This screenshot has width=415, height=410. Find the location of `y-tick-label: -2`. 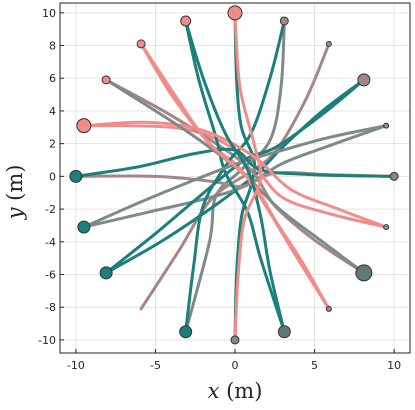

y-tick-label: -2 is located at coordinates (50, 209).